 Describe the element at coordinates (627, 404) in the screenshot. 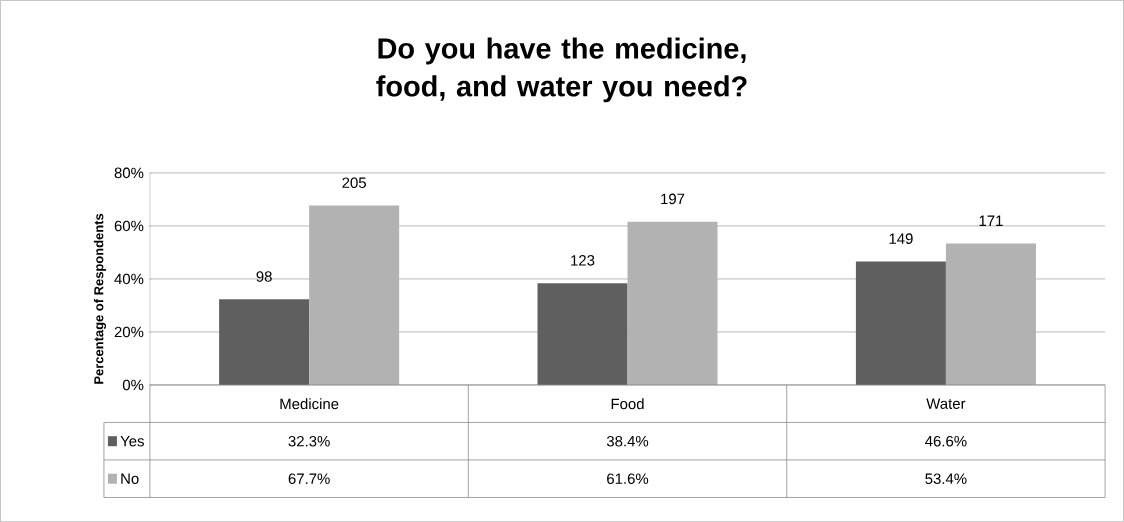

I see `x-tick-label: Food` at that location.